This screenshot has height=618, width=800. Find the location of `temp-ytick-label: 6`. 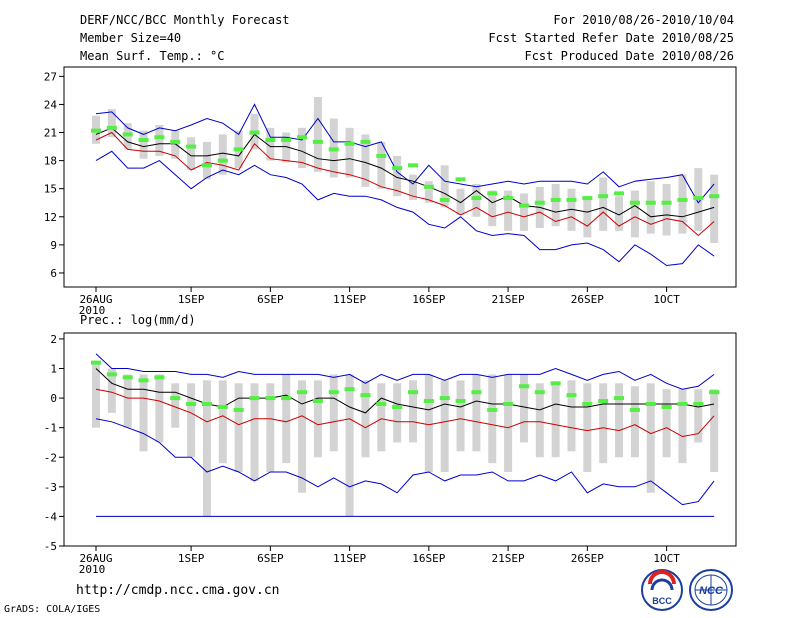

temp-ytick-label: 6 is located at coordinates (53, 273).